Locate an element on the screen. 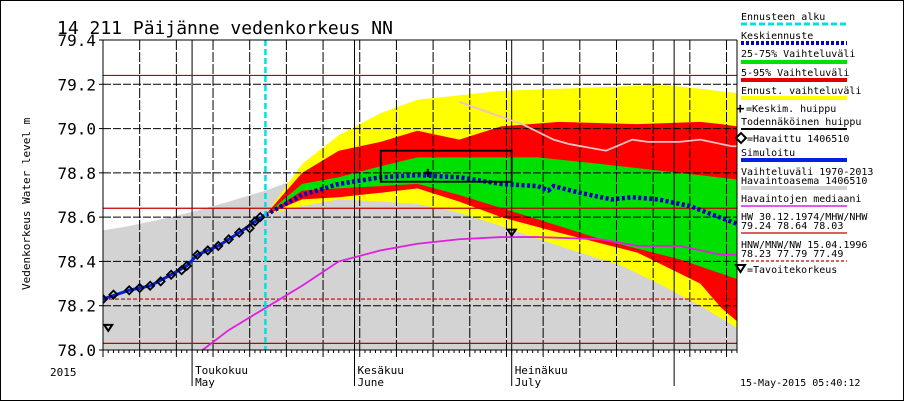 The image size is (905, 402). legend-observed: =Havaittu 1406510 is located at coordinates (798, 139).